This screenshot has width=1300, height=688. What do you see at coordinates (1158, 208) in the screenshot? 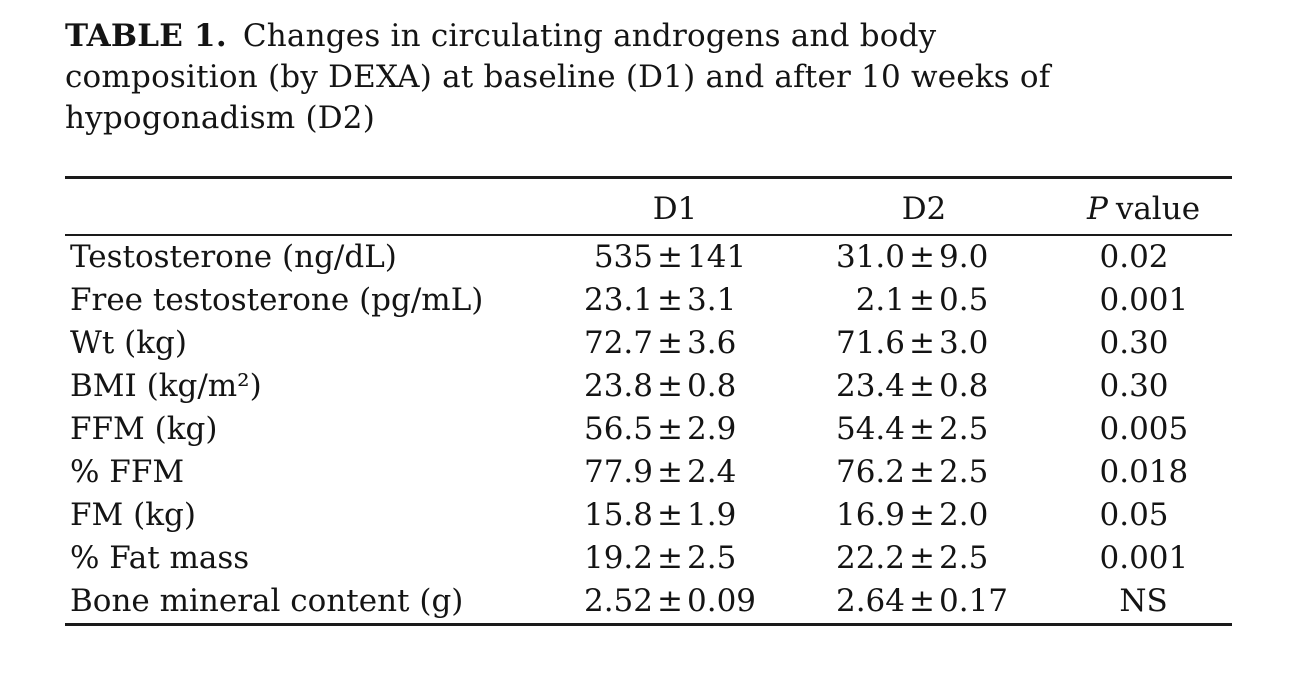
I see `p-value-word: value` at bounding box center [1158, 208].